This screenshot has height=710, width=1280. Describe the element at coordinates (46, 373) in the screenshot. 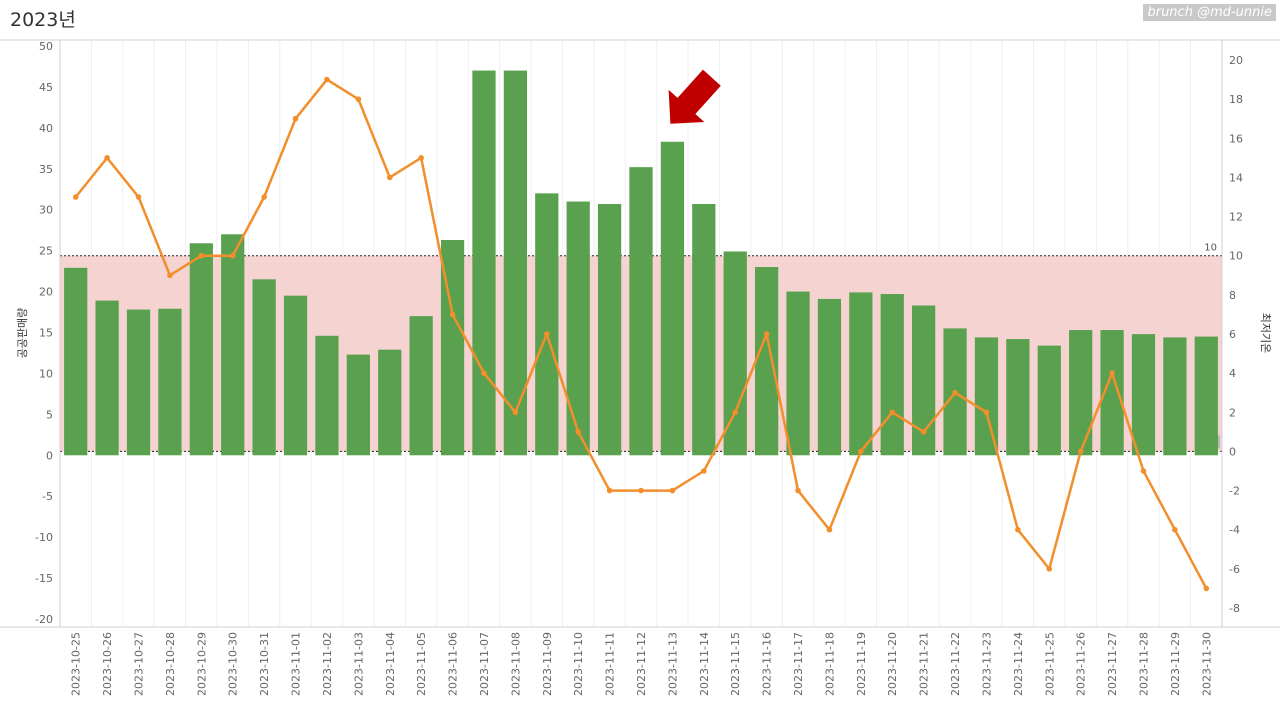

I see `left-tick-label: 10` at that location.